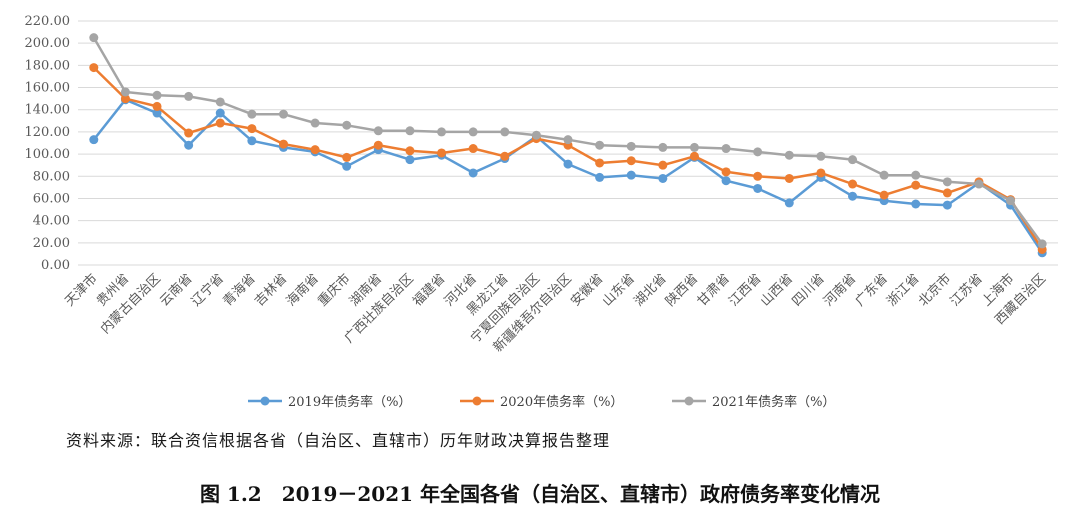 Image resolution: width=1080 pixels, height=516 pixels. I want to click on x-category-label: 重庆市, so click(334, 290).